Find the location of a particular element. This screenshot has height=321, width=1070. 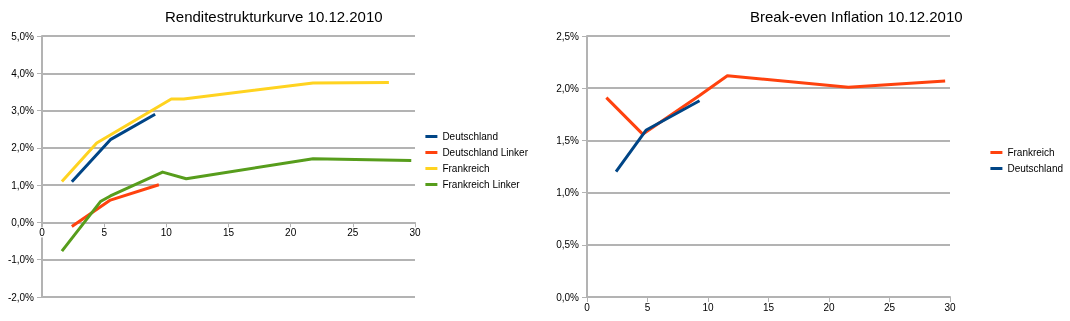

line-series is located at coordinates (225, 132).